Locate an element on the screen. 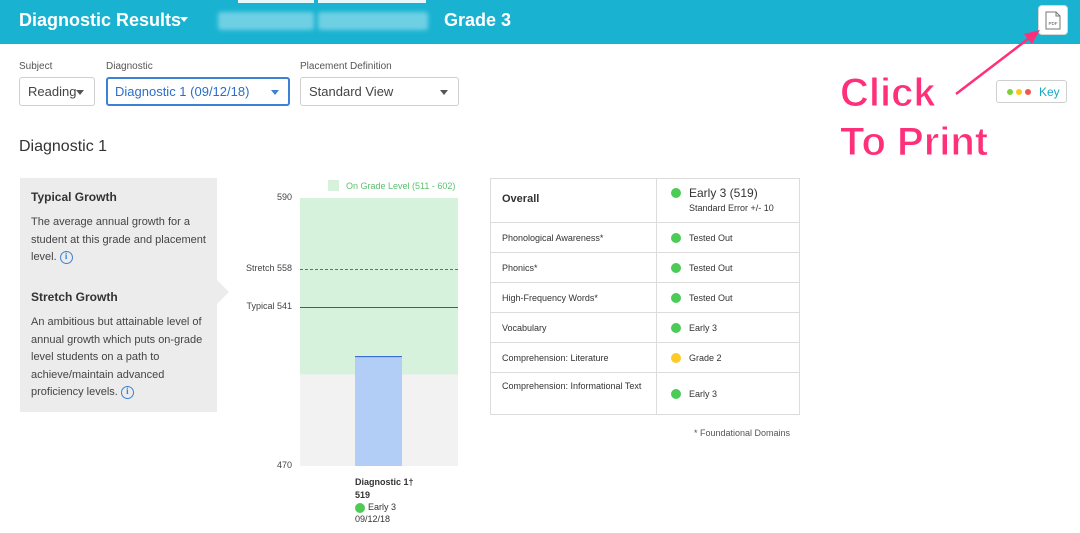  placement-label: Placement Definition is located at coordinates (346, 66).